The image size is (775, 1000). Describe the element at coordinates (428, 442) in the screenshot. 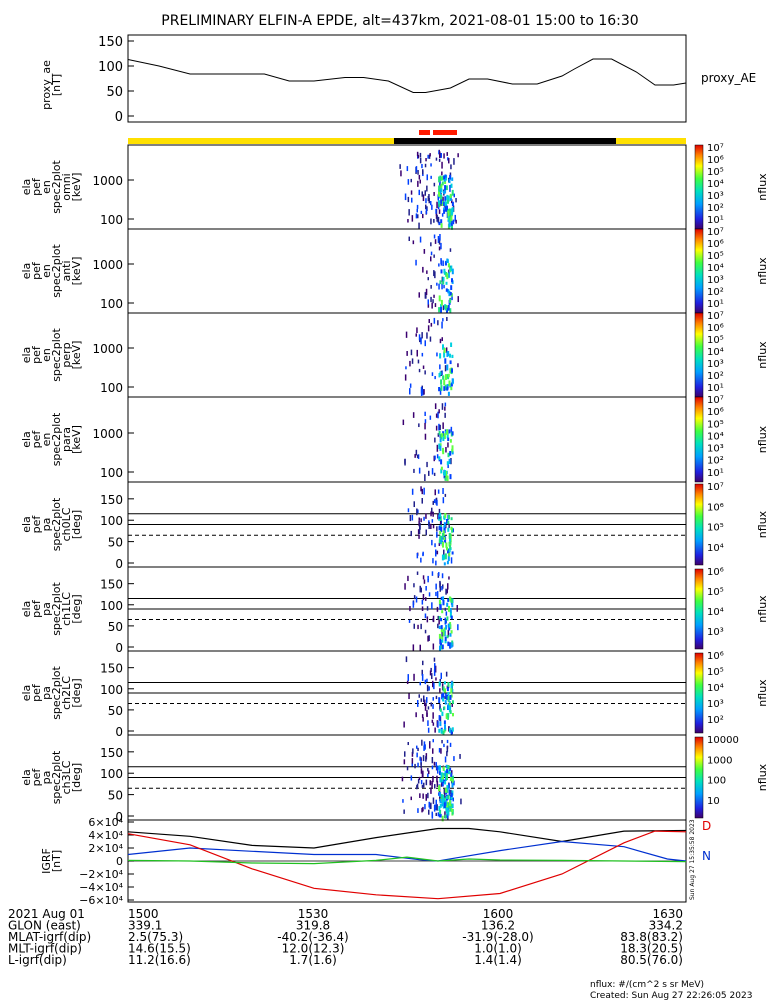

I see `en_para-speckle` at that location.